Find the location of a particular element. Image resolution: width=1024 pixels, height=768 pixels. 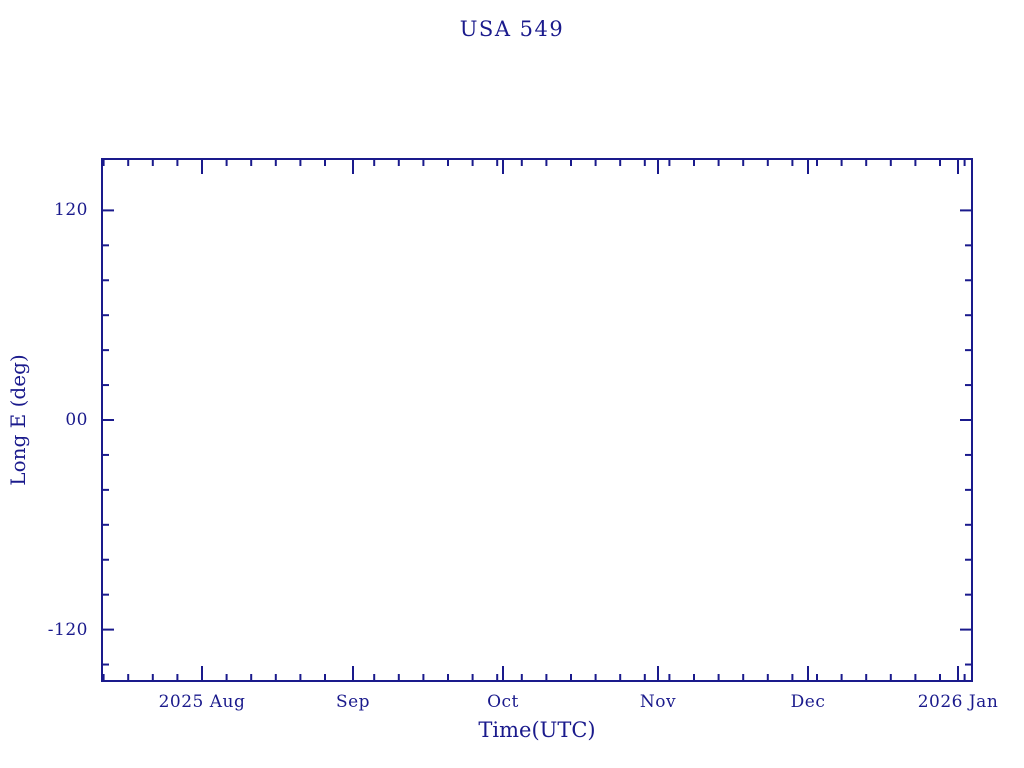

x-tick-label: Dec is located at coordinates (808, 703).